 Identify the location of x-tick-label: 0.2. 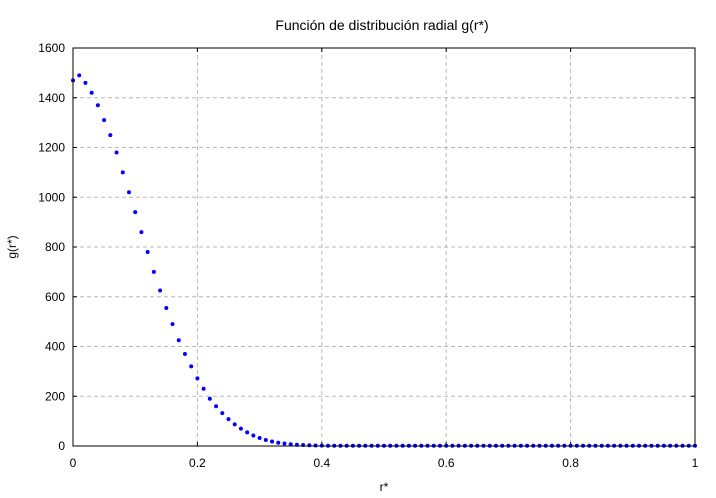
(197, 463).